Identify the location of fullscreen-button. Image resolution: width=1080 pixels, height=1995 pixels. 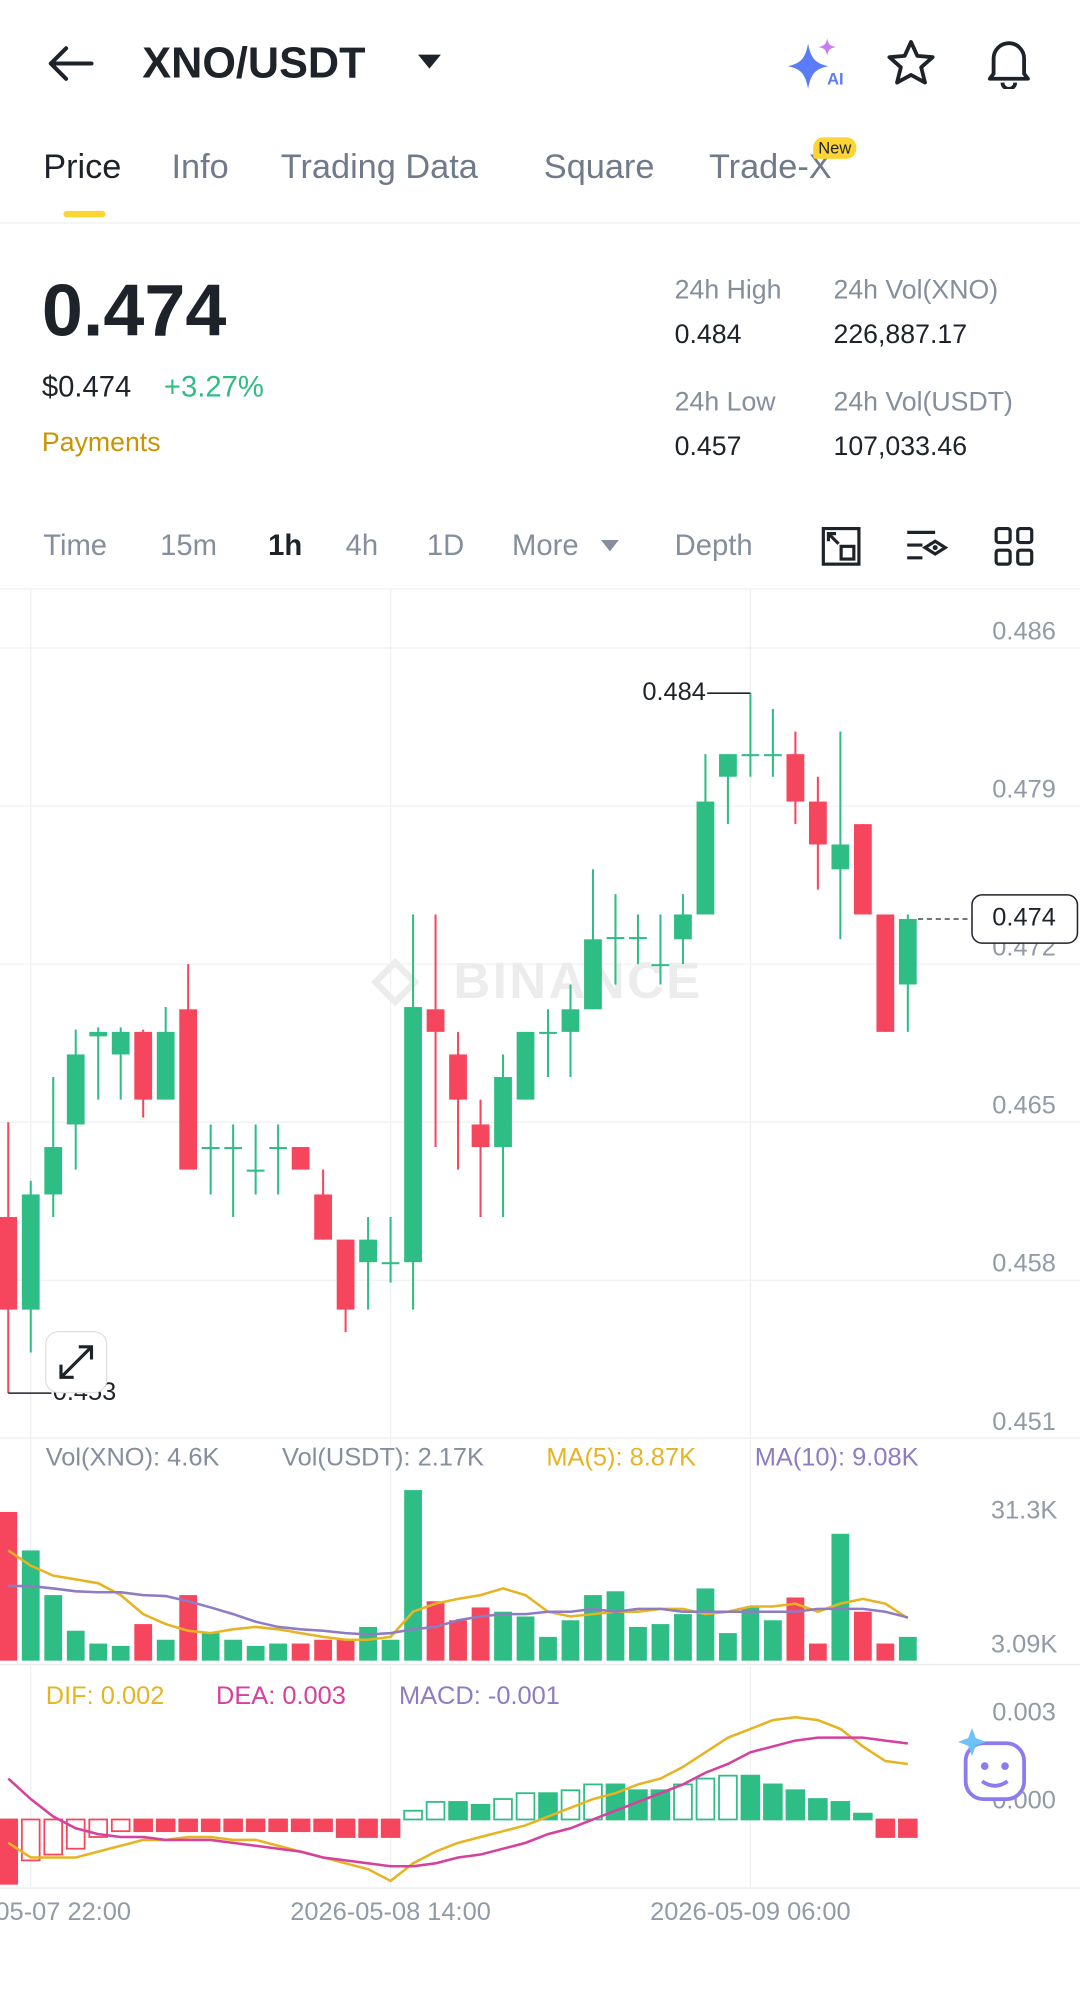
(841, 546).